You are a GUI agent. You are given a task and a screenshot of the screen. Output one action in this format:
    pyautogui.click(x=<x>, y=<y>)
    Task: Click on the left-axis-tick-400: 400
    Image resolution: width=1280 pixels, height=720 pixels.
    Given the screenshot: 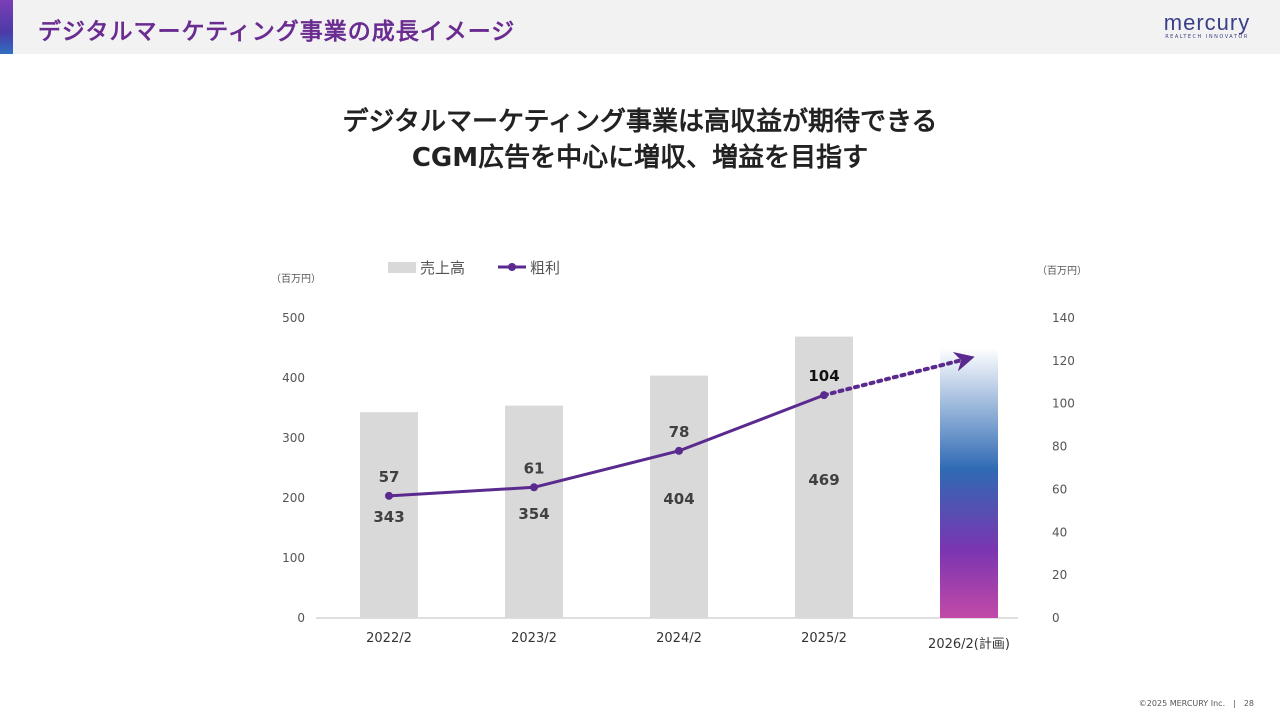 What is the action you would take?
    pyautogui.click(x=293, y=378)
    